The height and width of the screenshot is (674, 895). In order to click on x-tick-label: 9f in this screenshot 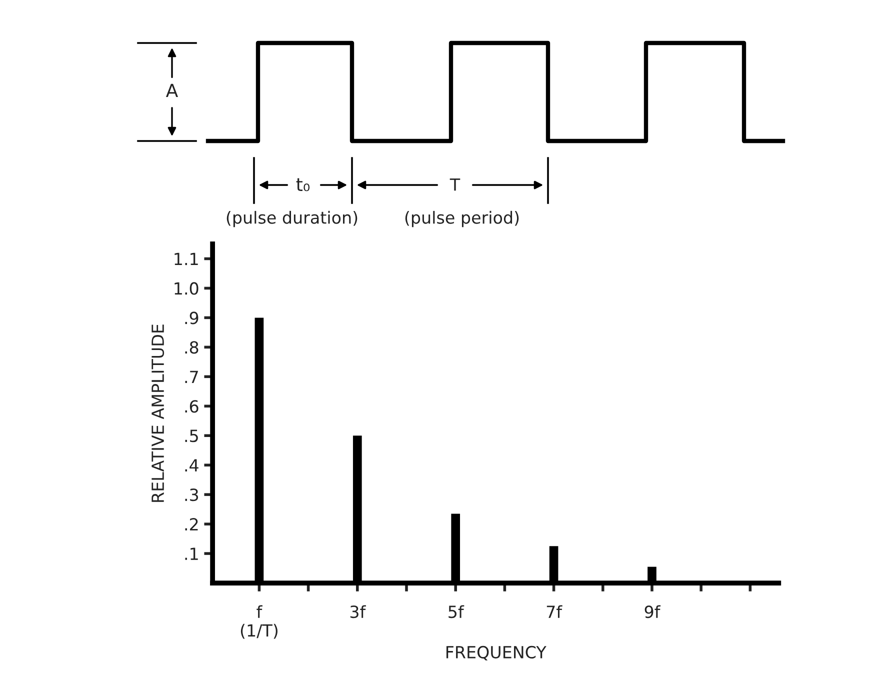, I will do `click(652, 611)`.